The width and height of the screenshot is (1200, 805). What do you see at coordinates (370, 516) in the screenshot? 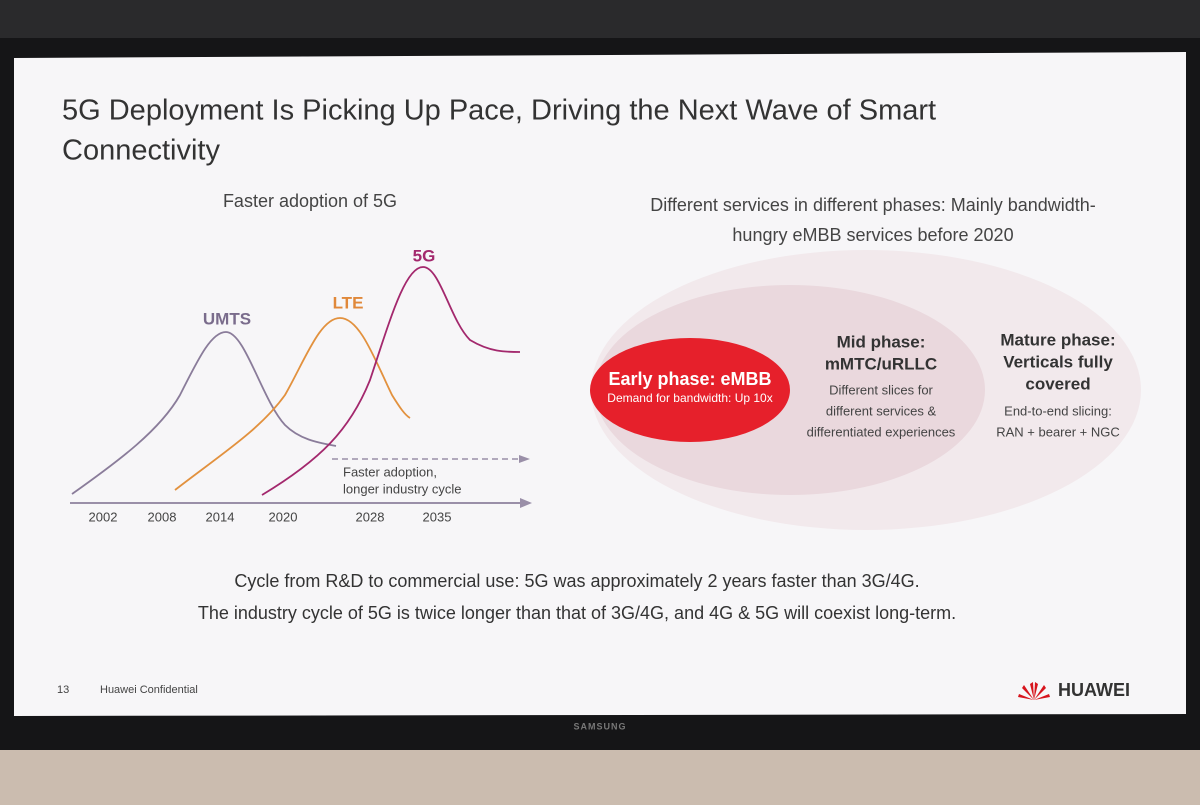
I see `year-label: 2028` at bounding box center [370, 516].